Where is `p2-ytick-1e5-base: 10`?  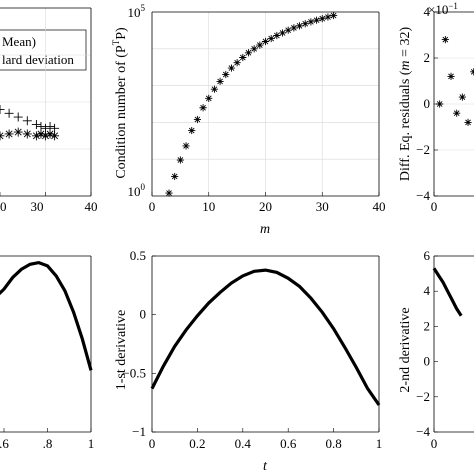 p2-ytick-1e5-base: 10 is located at coordinates (134, 12).